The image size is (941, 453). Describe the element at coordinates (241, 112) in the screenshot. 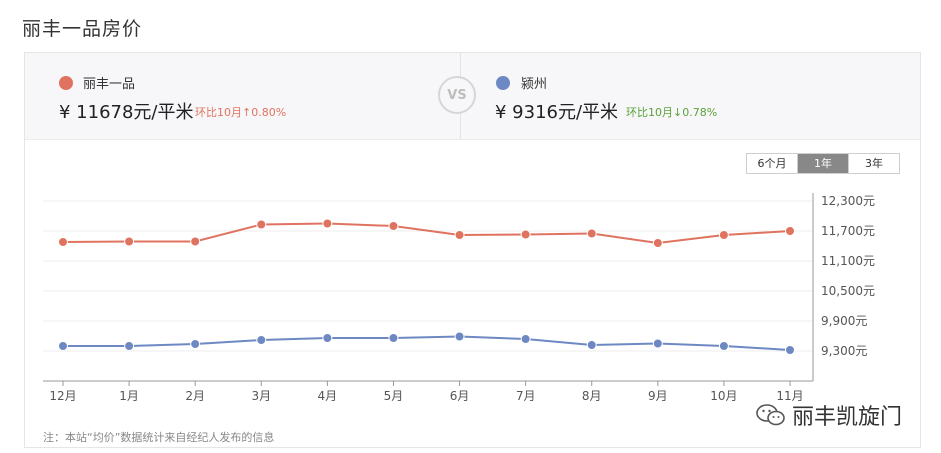

I see `left-change: 环比10月↑0.80%` at that location.